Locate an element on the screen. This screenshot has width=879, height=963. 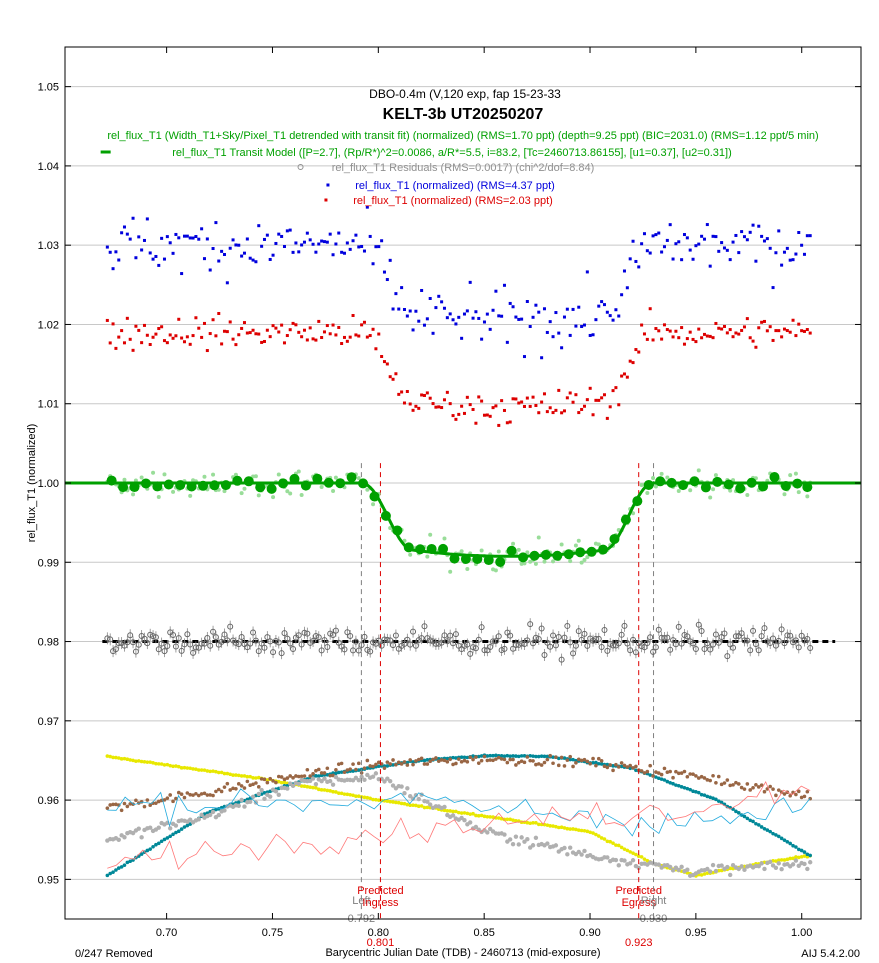
binned-point is located at coordinates (774, 477).